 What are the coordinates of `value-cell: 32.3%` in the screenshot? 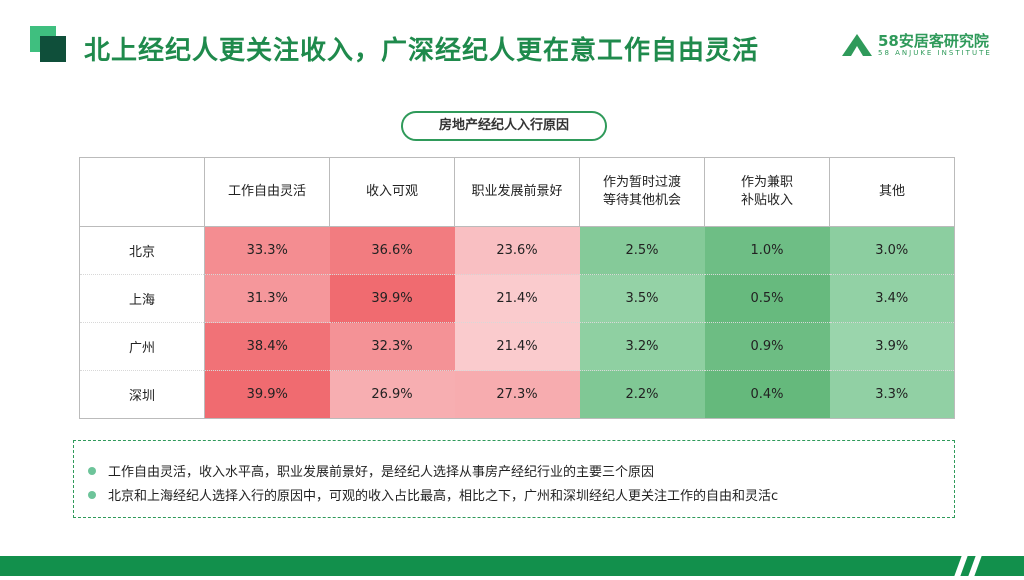 It's located at (392, 346).